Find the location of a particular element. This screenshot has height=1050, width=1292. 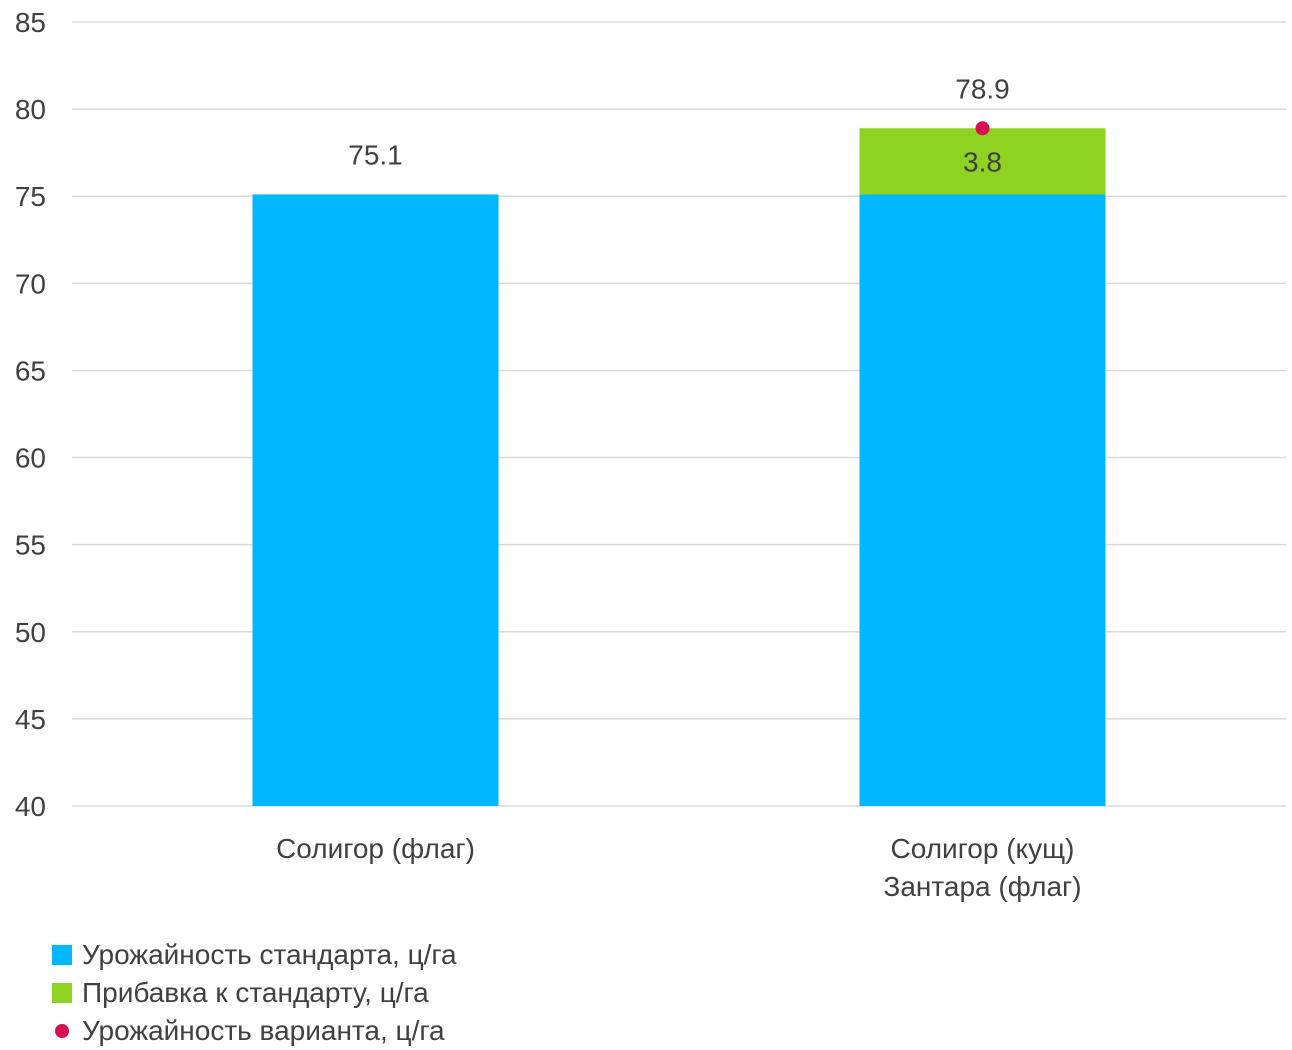

y-tick-label-65: 65 is located at coordinates (30, 370).